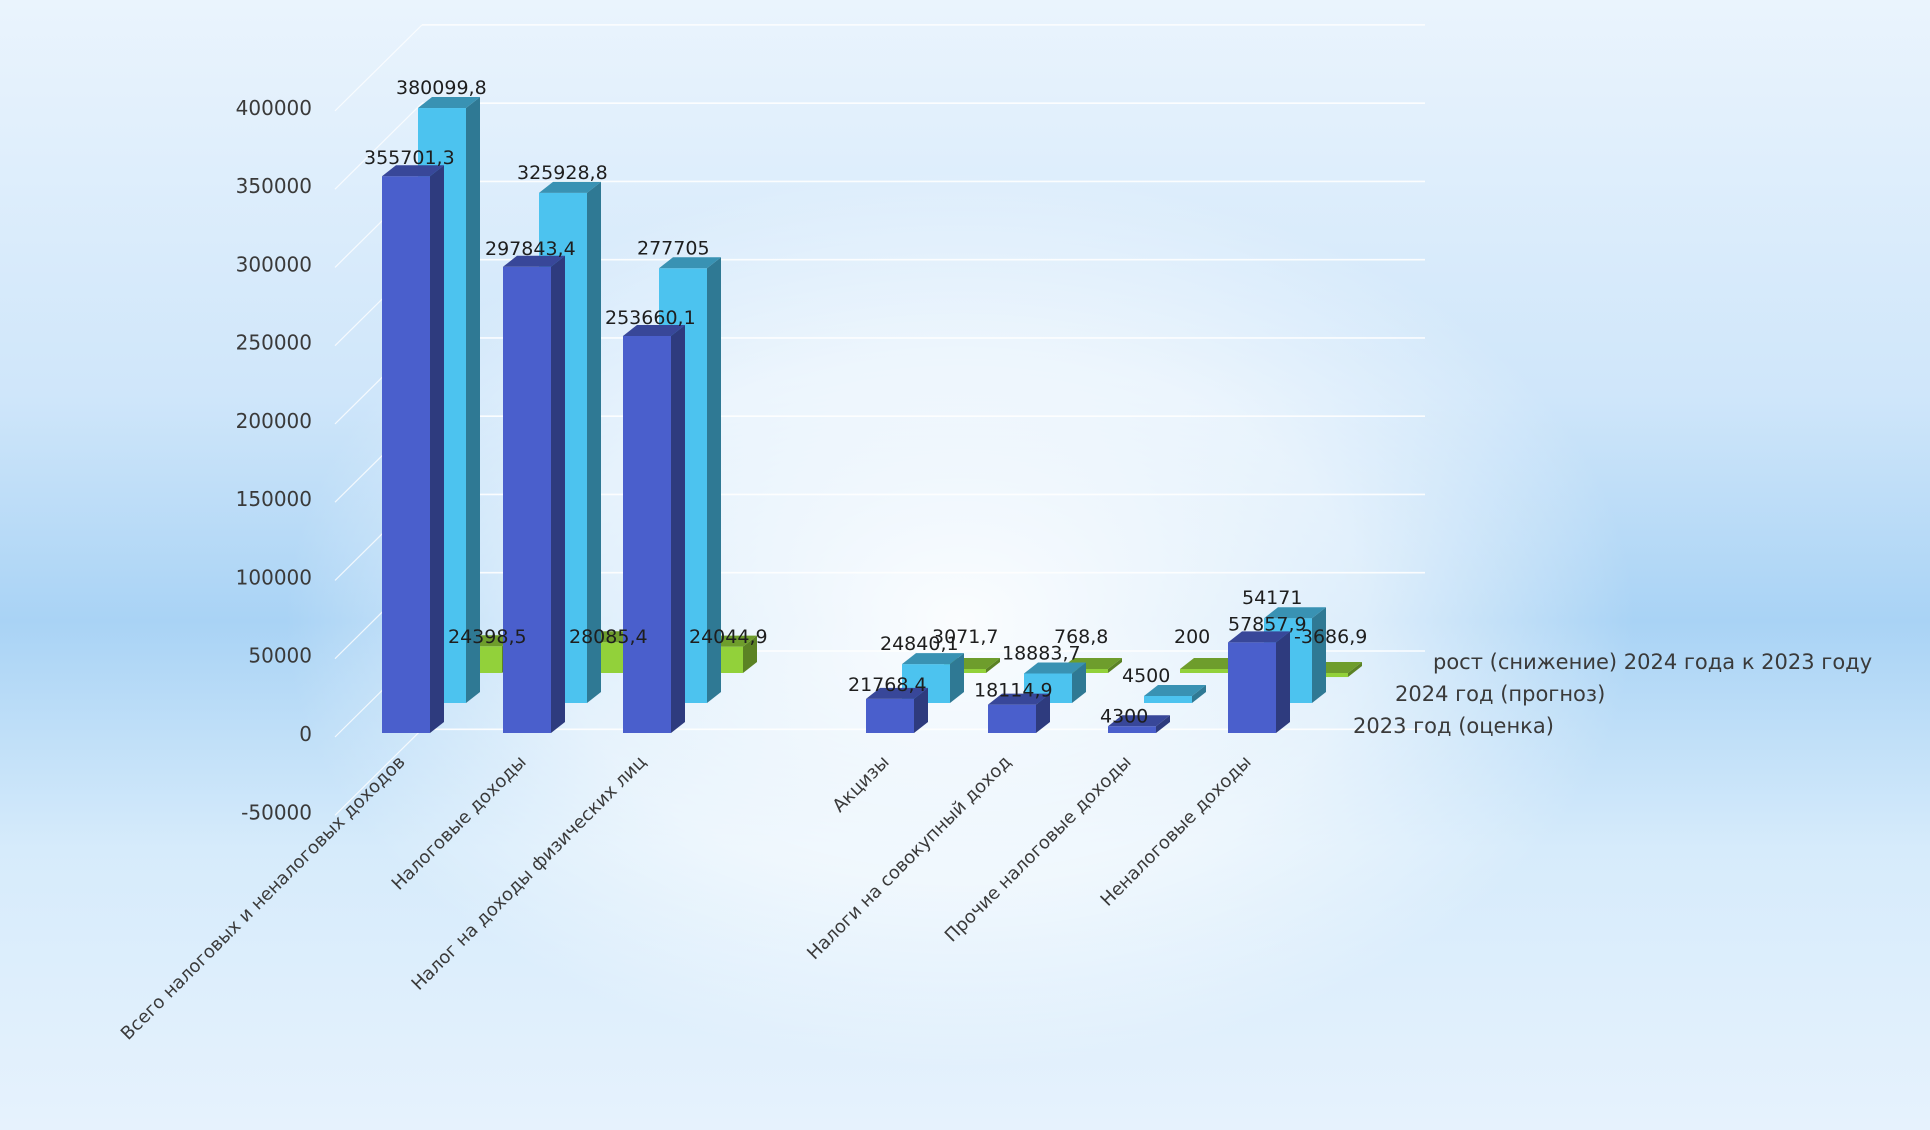 This screenshot has width=1930, height=1130. What do you see at coordinates (1041, 653) in the screenshot?
I see `data-label: 18883,7` at bounding box center [1041, 653].